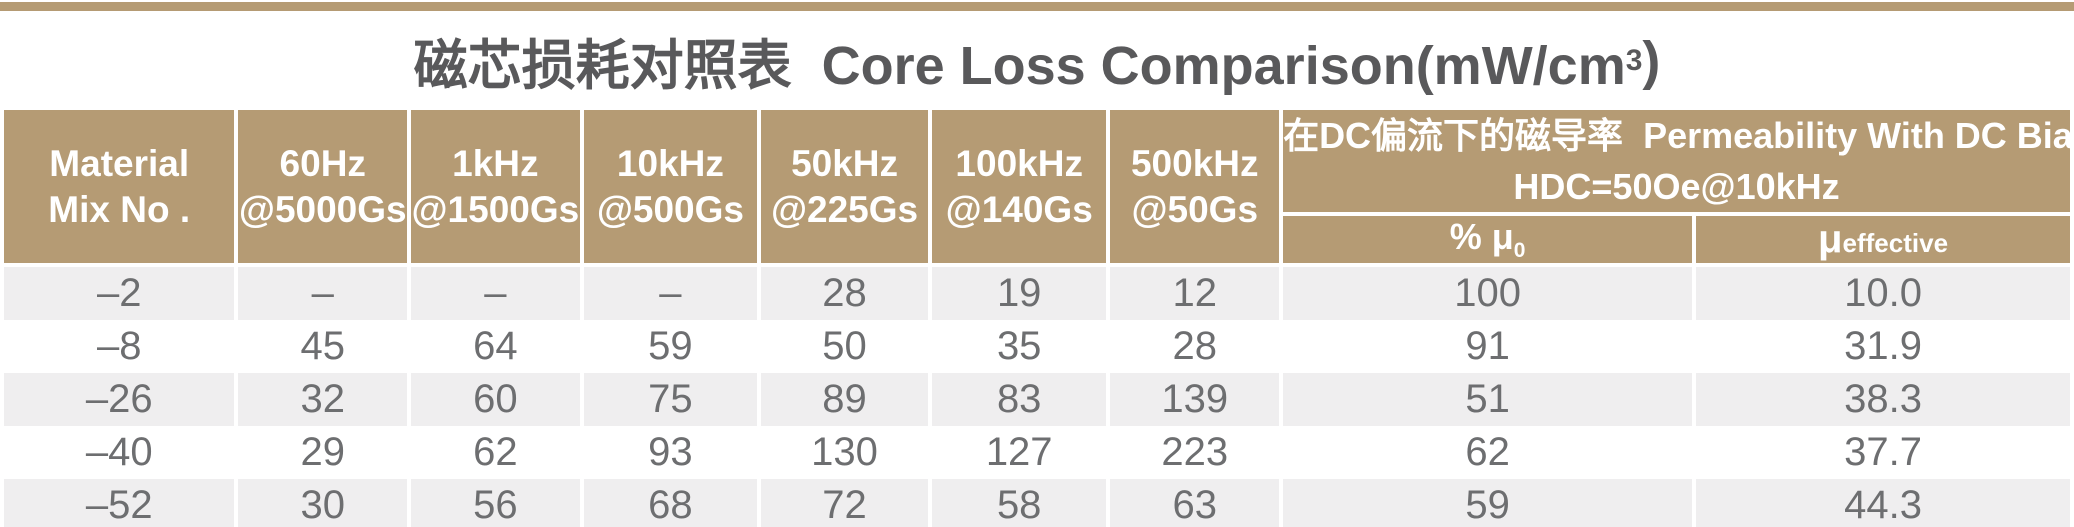 This screenshot has width=2074, height=527. What do you see at coordinates (1676, 187) in the screenshot?
I see `header-line: HDC=50Oe@10kHz` at bounding box center [1676, 187].